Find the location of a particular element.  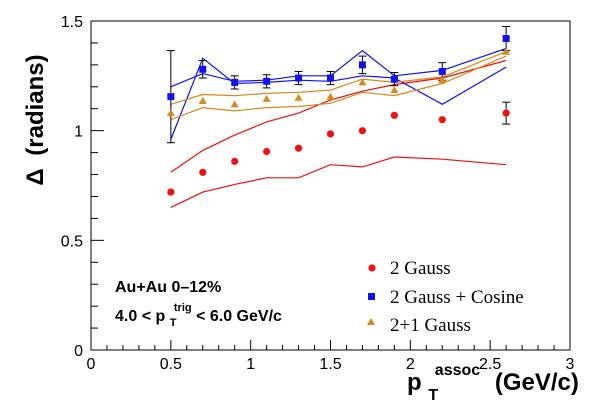

annotation-range-sup: trig is located at coordinates (183, 308).